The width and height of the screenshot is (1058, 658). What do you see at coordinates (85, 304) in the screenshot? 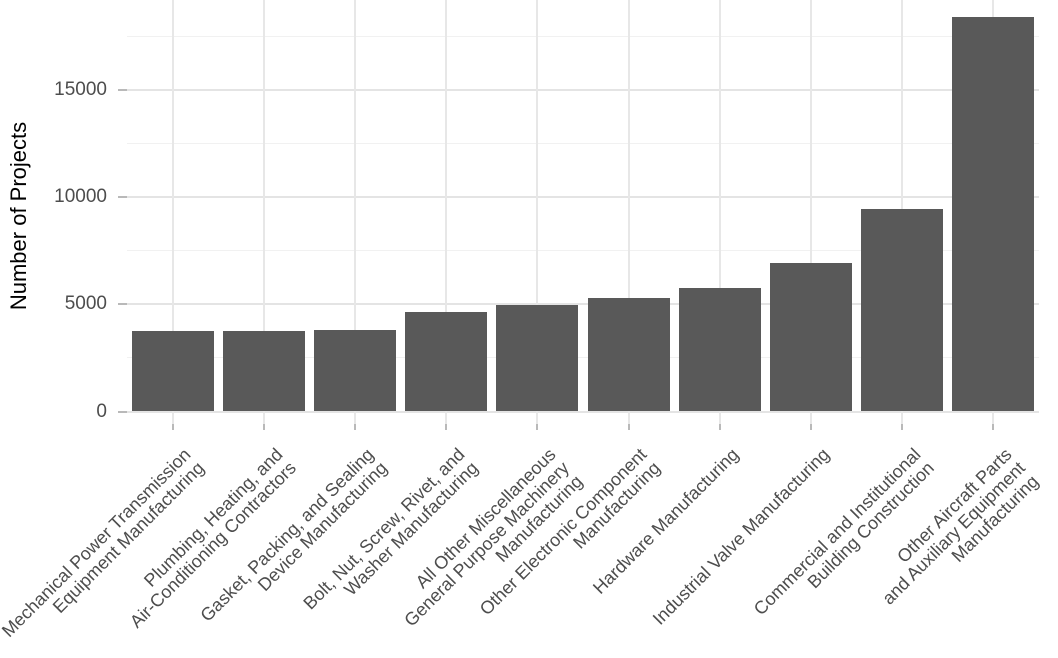
I see `y-tick-label: 5000` at bounding box center [85, 304].